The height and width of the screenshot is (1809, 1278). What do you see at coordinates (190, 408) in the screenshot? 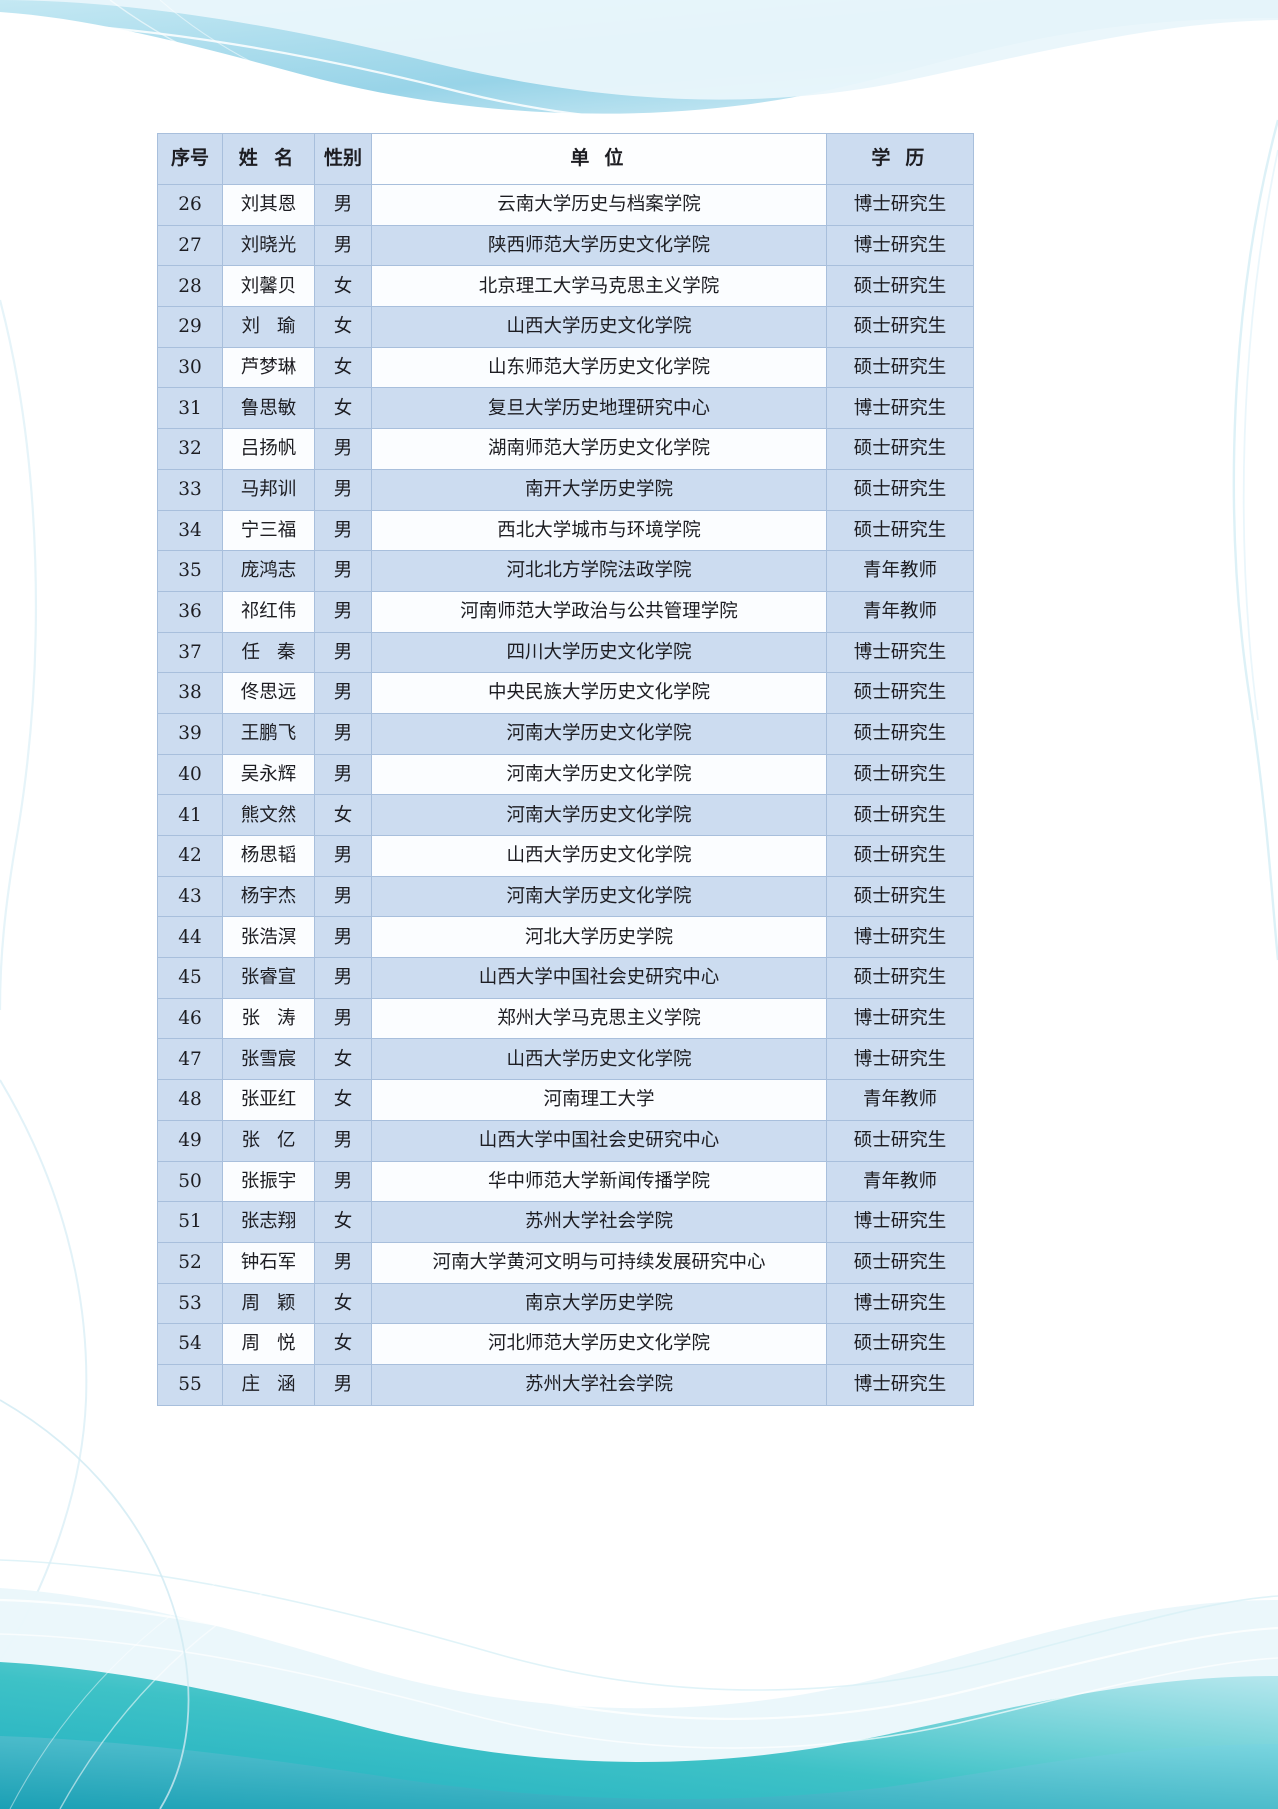
I see `cell-index: 31` at bounding box center [190, 408].